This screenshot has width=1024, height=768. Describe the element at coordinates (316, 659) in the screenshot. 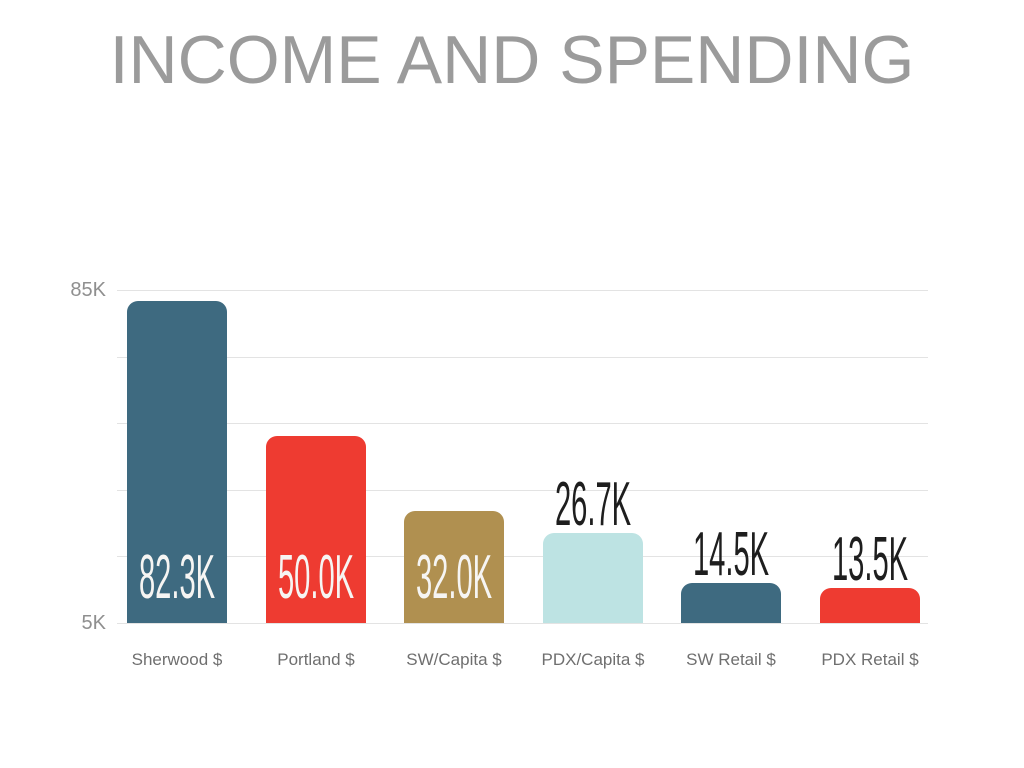

I see `x-axis-label-portland: Portland $` at that location.